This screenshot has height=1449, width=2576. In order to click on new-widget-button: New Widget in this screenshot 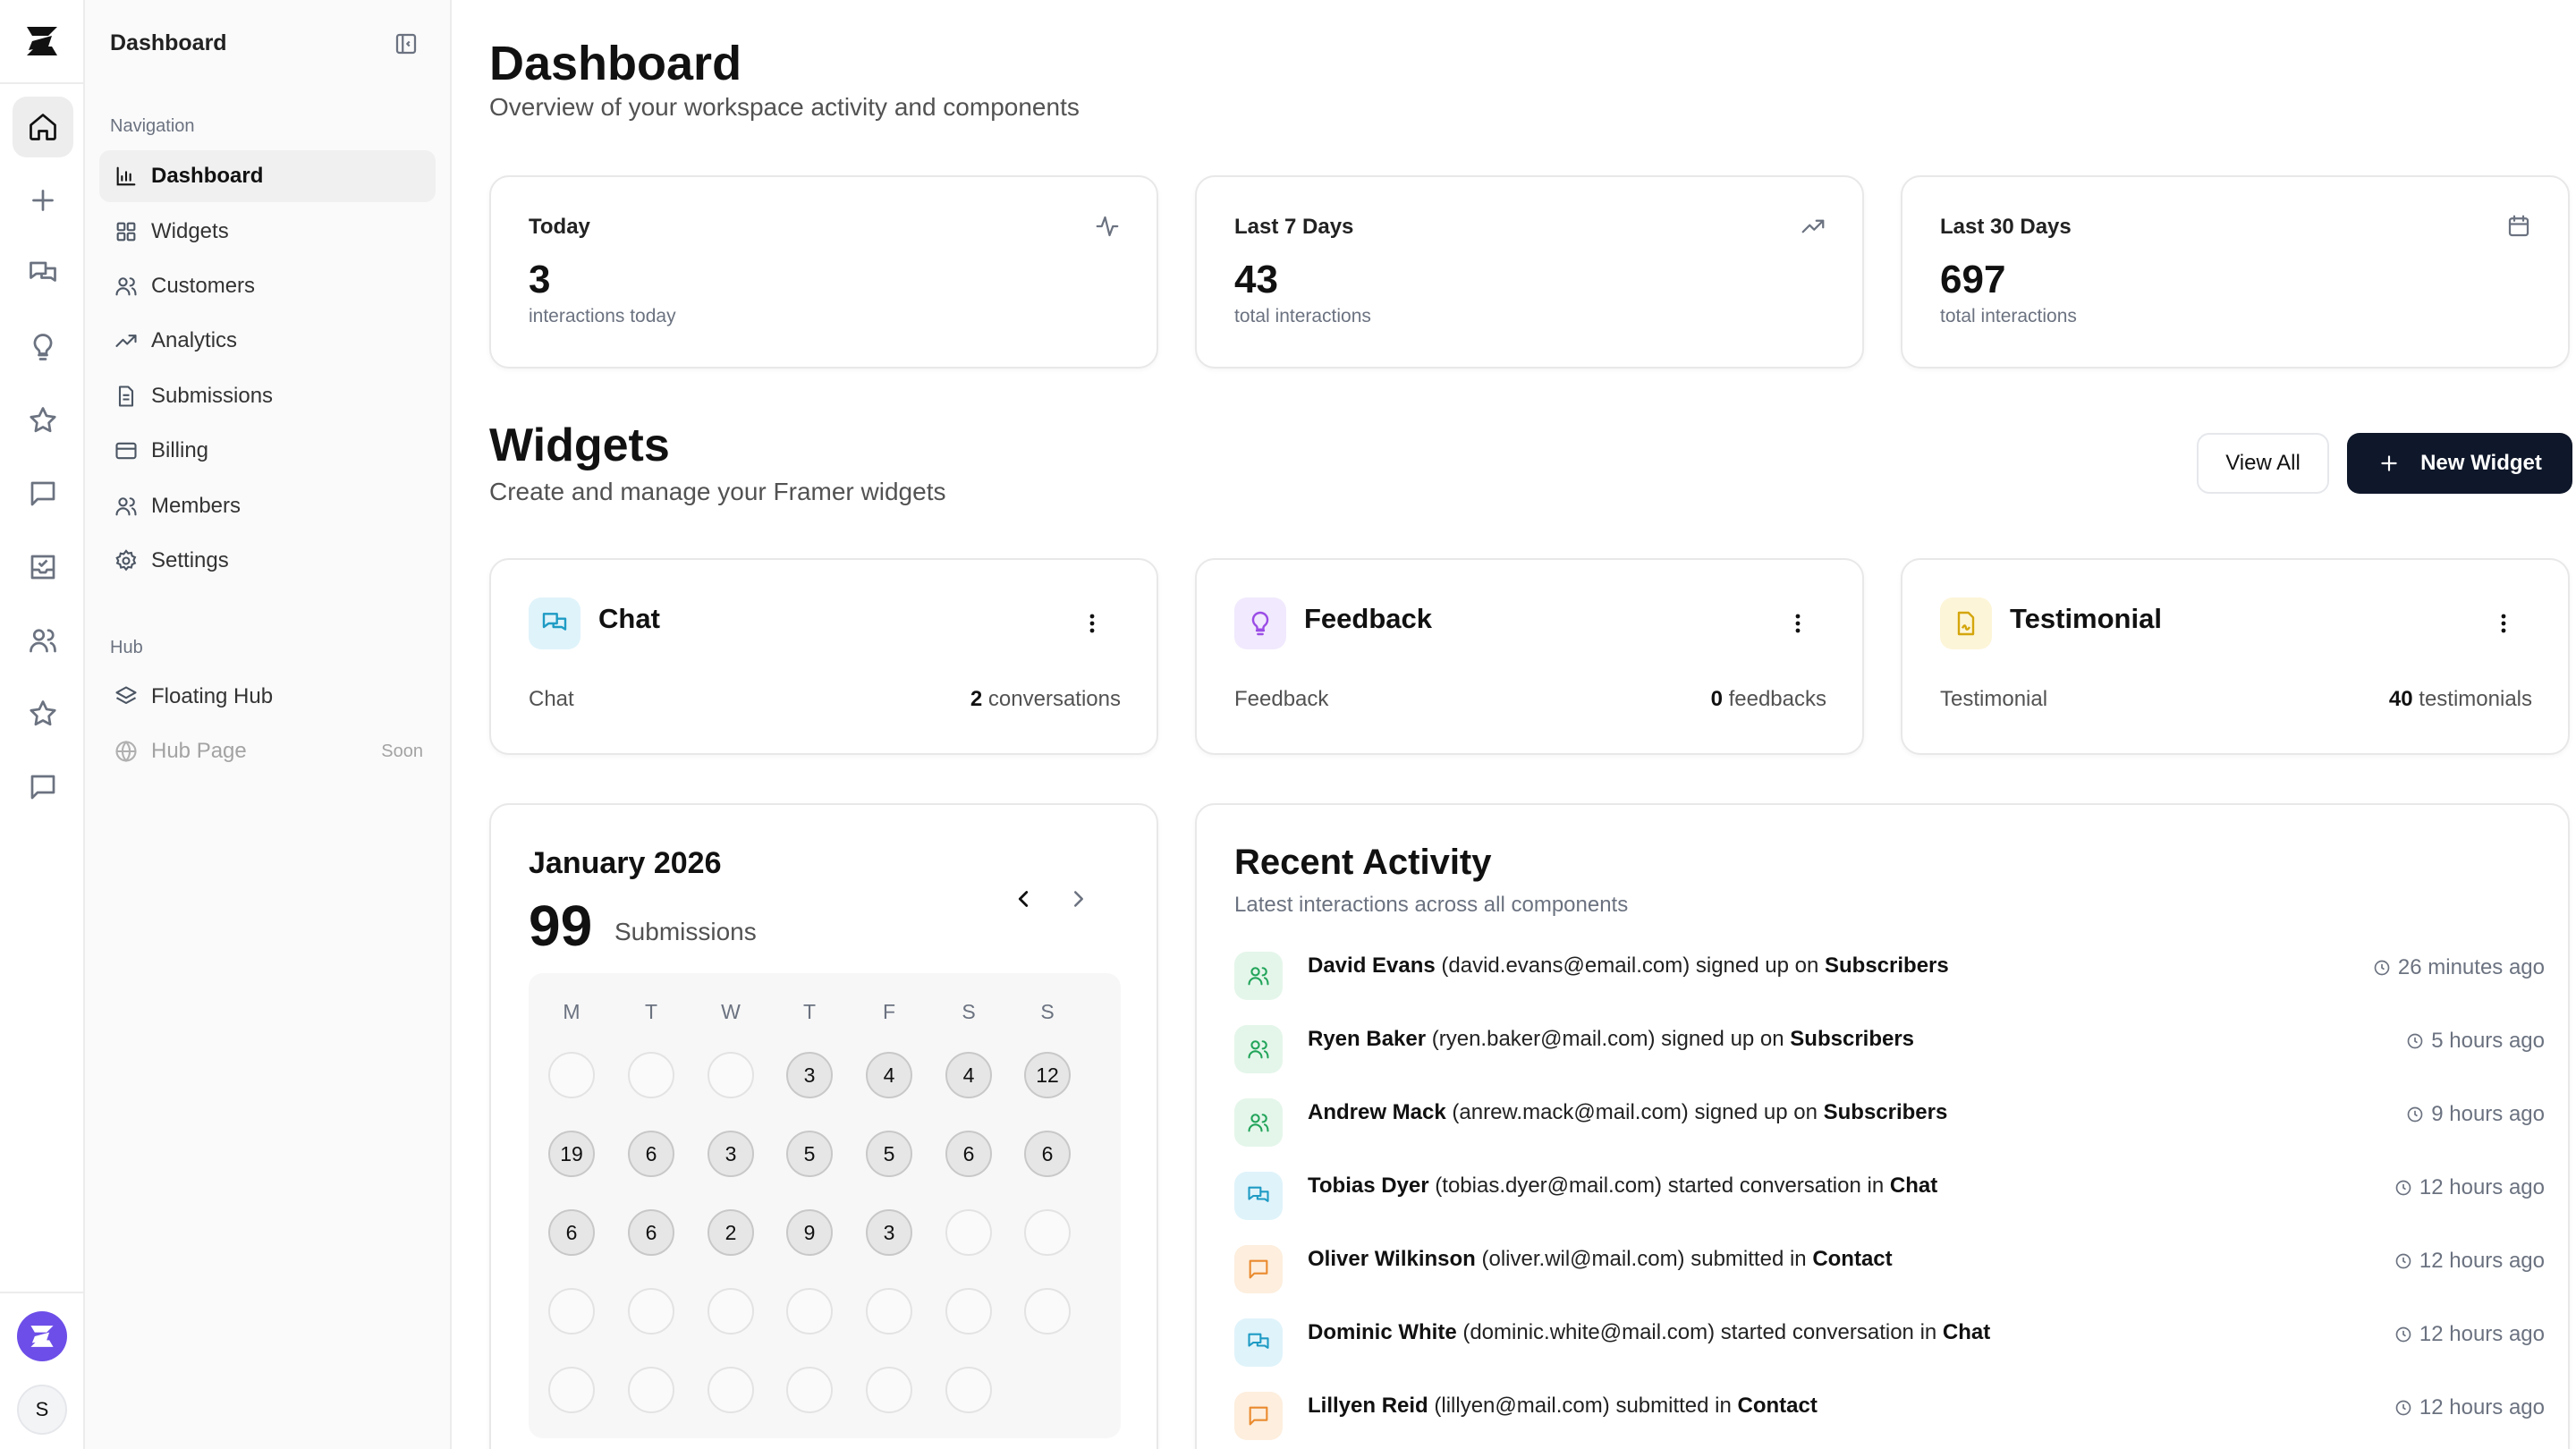, I will do `click(2459, 463)`.